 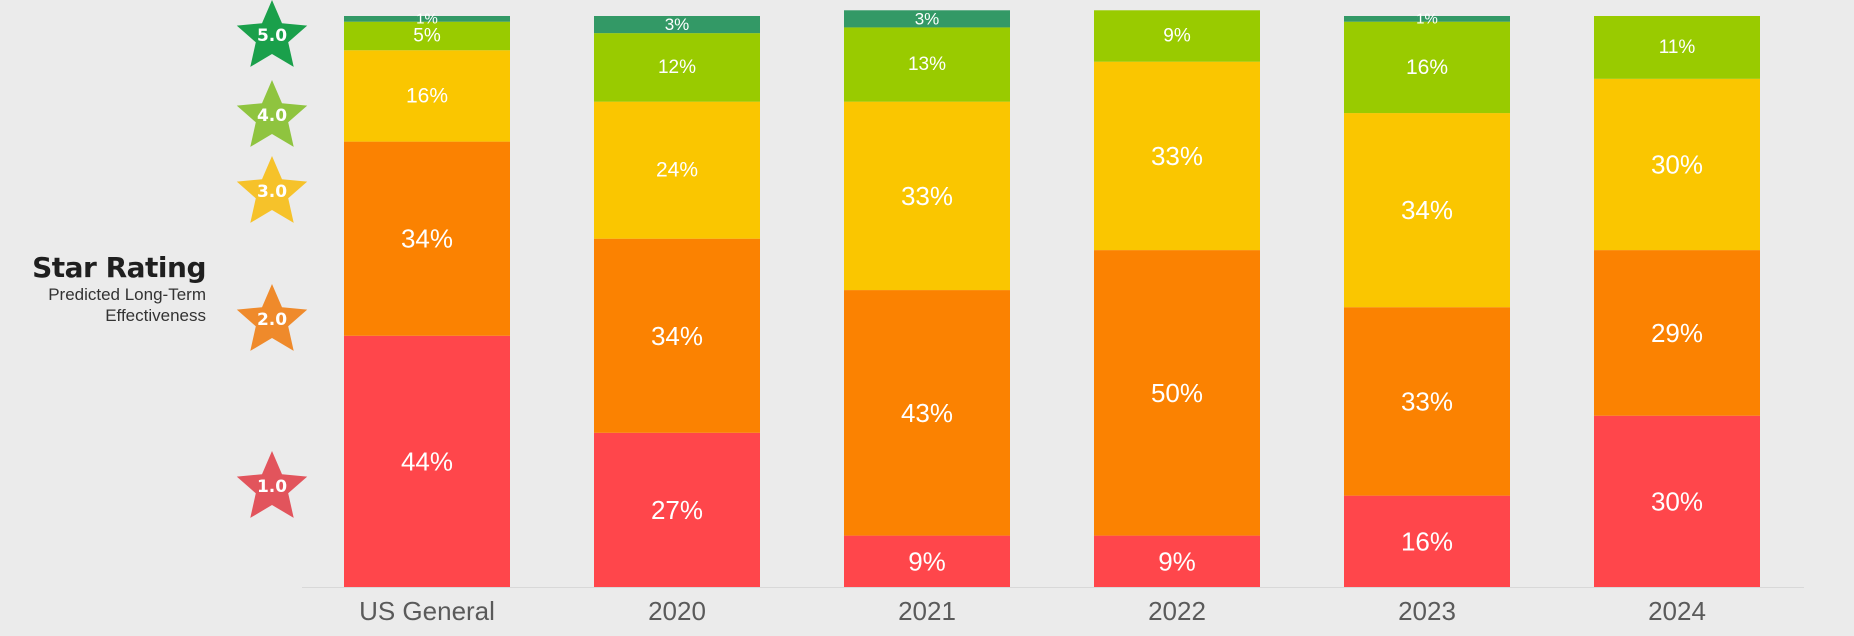 I want to click on x-tick-label: 2024, so click(x=1677, y=611).